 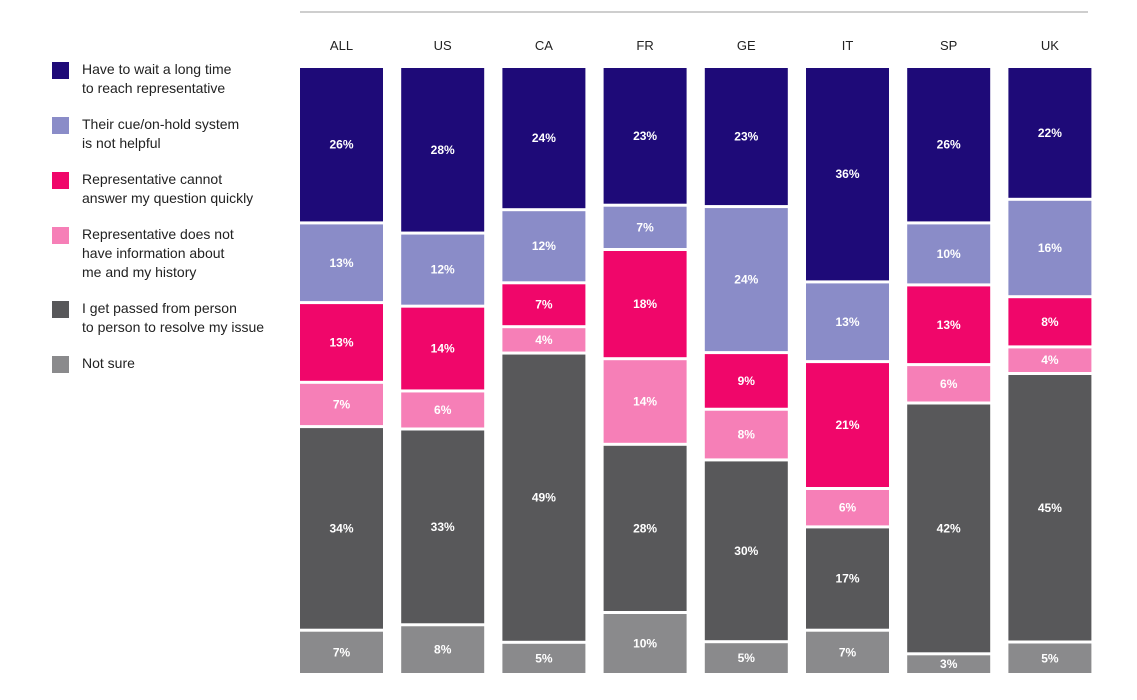 I want to click on data-label: 17%, so click(x=847, y=579).